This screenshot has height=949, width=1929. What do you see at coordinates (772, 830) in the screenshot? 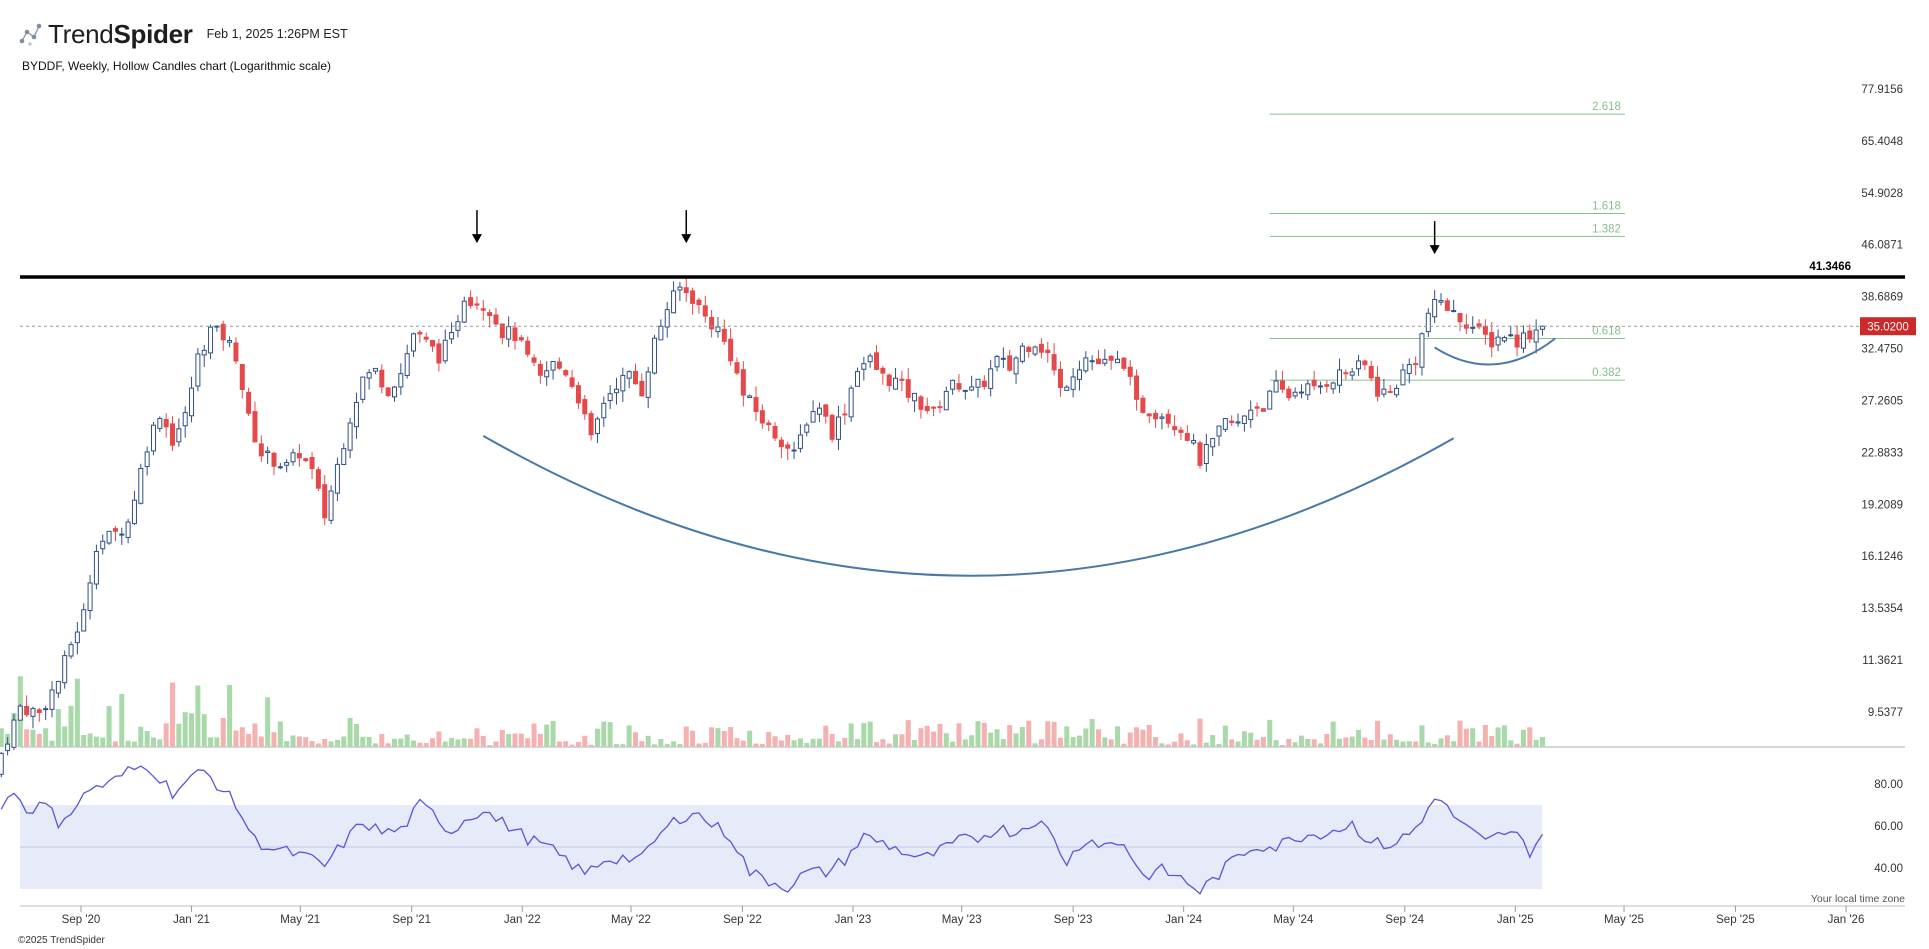
I see `rsi-panel` at bounding box center [772, 830].